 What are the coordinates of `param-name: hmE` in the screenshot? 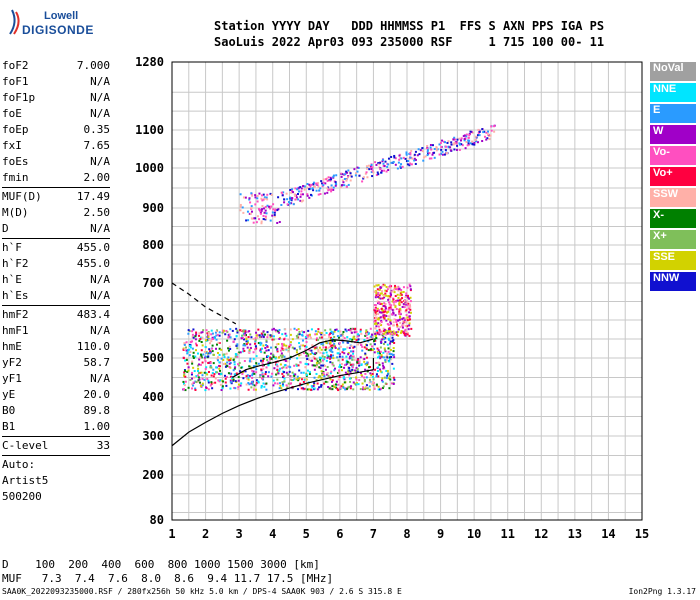 It's located at (12, 346).